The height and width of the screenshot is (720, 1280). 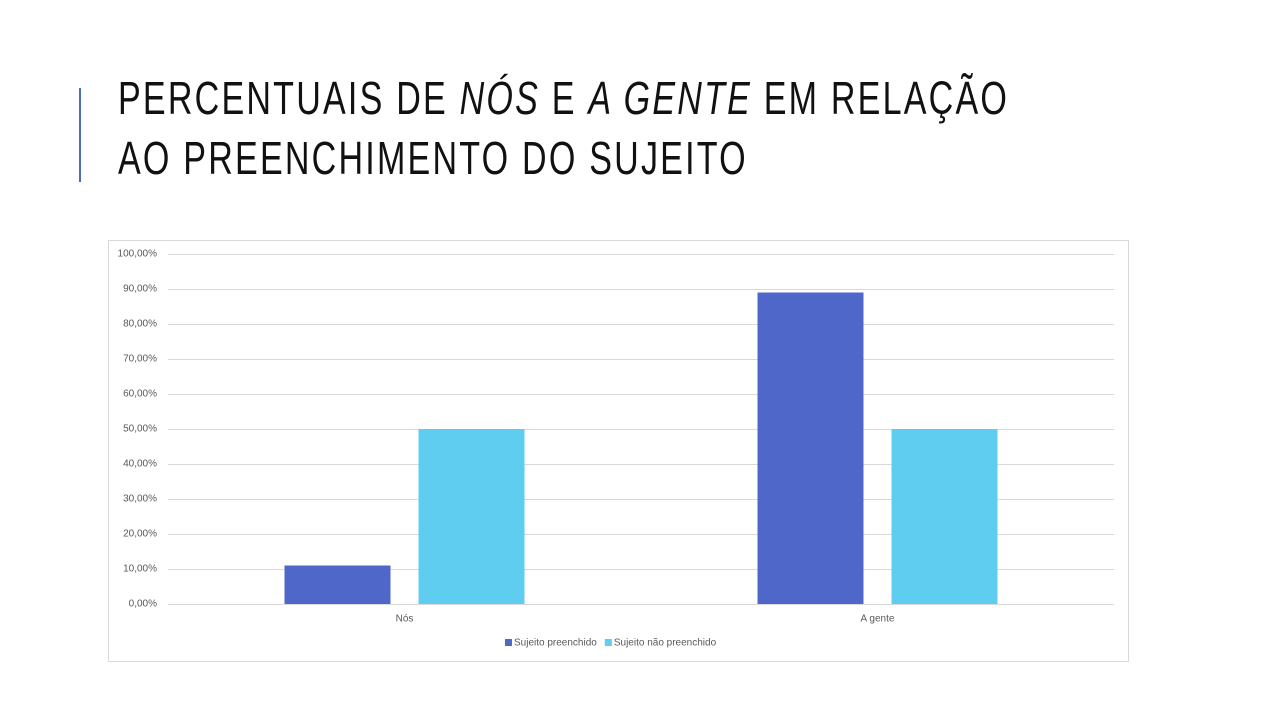 What do you see at coordinates (670, 98) in the screenshot?
I see `title-text: A GENTE` at bounding box center [670, 98].